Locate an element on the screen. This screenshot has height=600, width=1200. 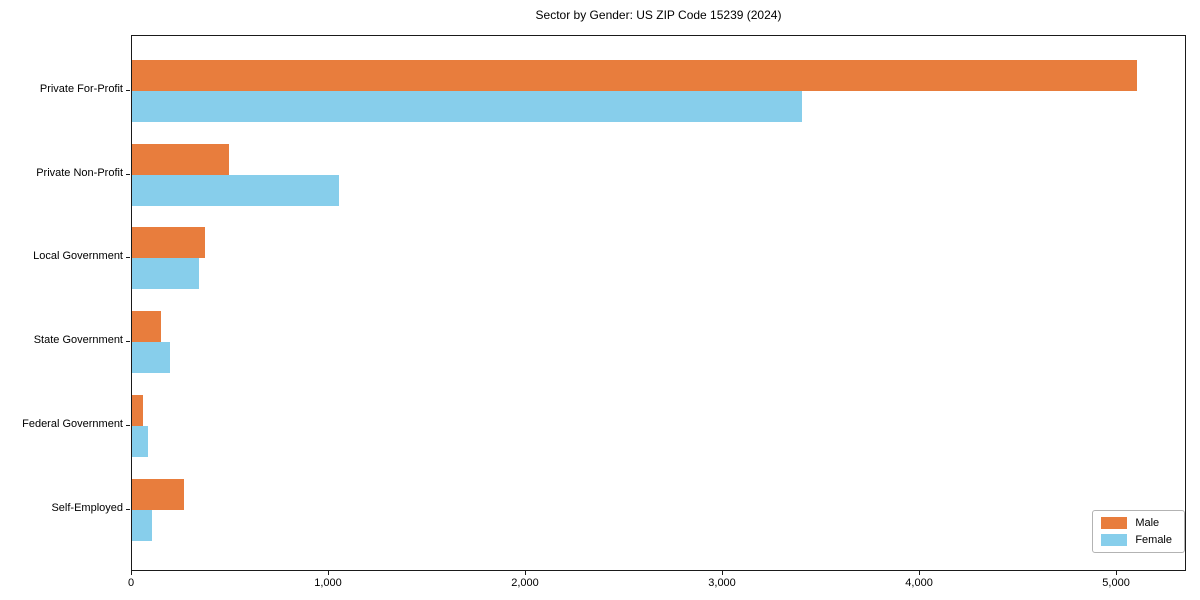
x-tick-label: 2,000 is located at coordinates (525, 583).